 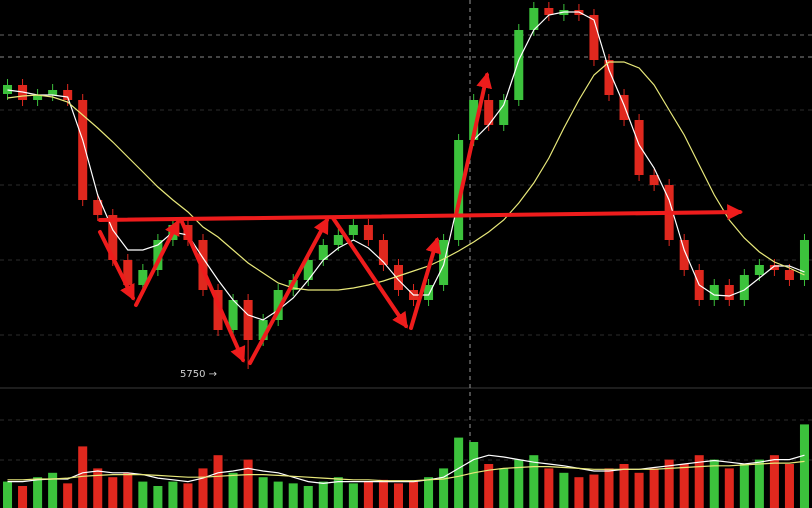 What do you see at coordinates (198, 374) in the screenshot?
I see `price-annotation: 5750 →` at bounding box center [198, 374].